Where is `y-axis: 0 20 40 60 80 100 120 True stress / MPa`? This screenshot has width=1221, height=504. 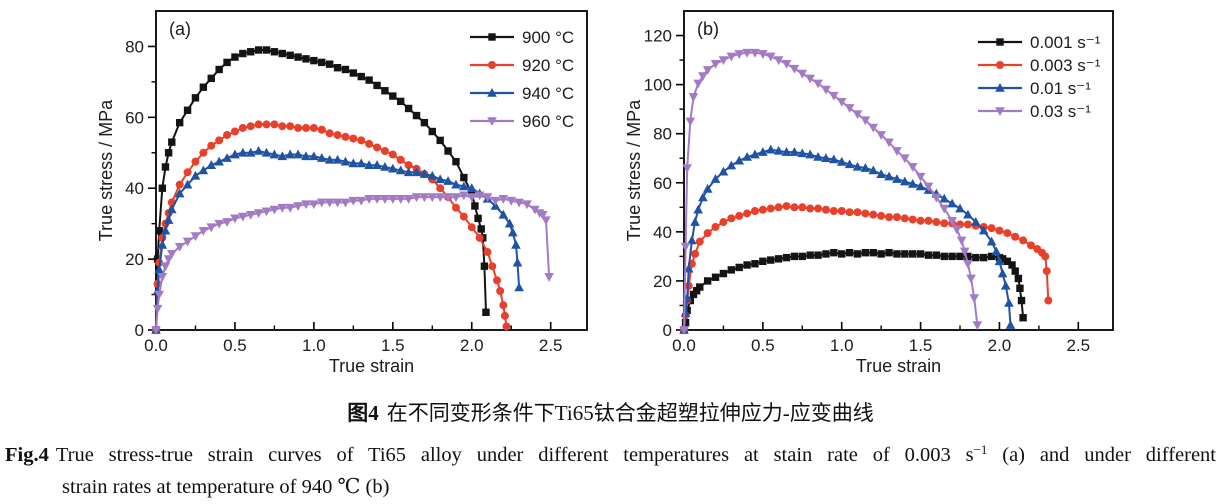 y-axis: 0 20 40 60 80 100 120 True stress / MPa is located at coordinates (654, 183).